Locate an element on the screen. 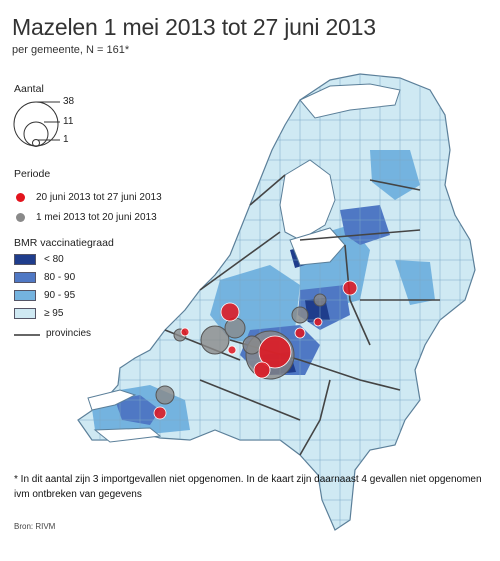  province-legend-line is located at coordinates (27, 335).